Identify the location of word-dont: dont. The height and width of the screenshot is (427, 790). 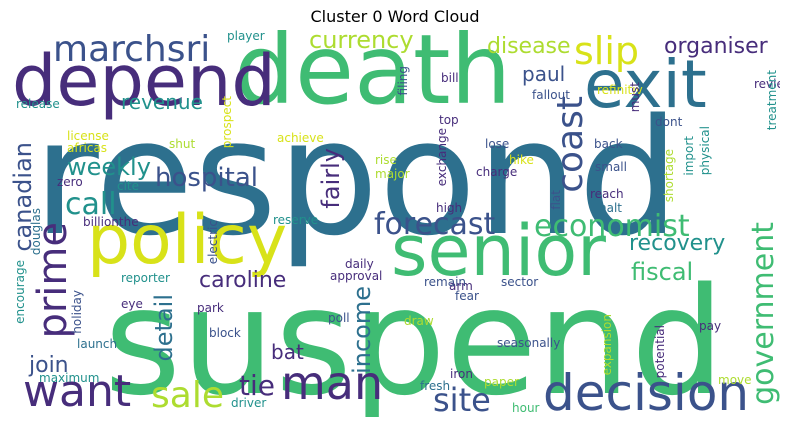
(669, 122).